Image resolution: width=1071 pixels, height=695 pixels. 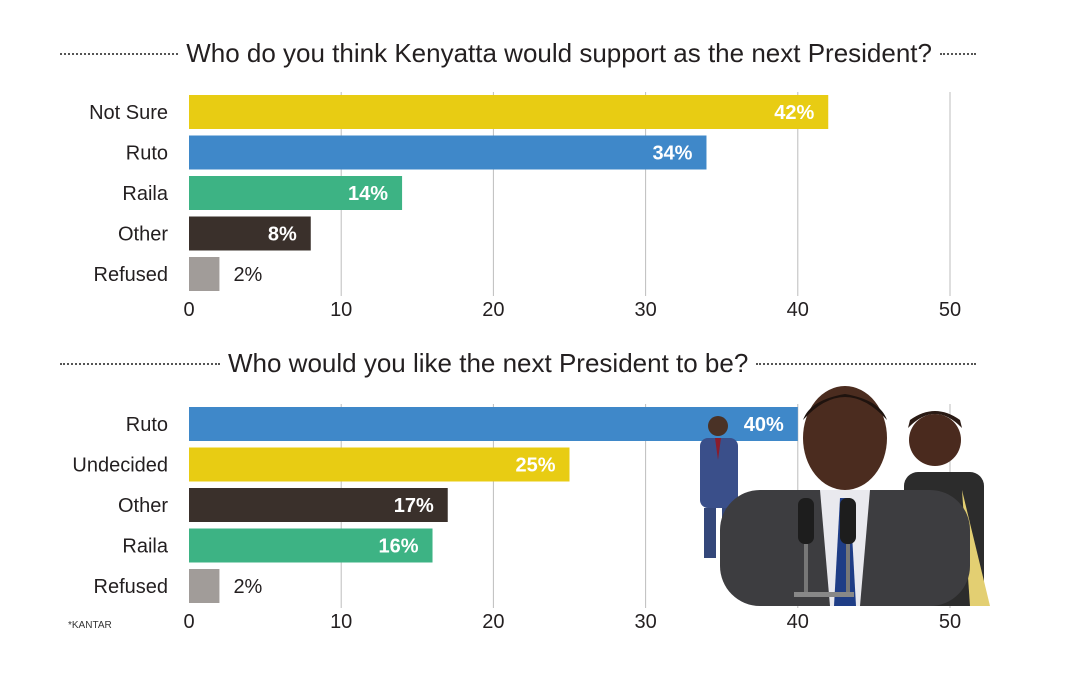 I want to click on value-label: 25%, so click(x=535, y=466).